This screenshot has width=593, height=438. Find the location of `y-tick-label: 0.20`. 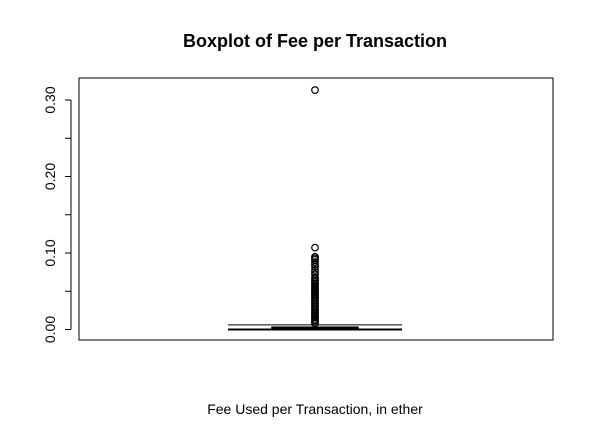

y-tick-label: 0.20 is located at coordinates (50, 176).